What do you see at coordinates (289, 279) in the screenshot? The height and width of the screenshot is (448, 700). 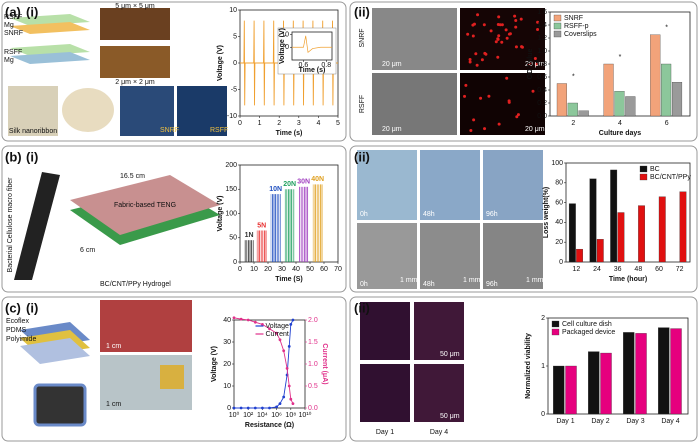 I see `x-axis-label: Time (S)` at bounding box center [289, 279].